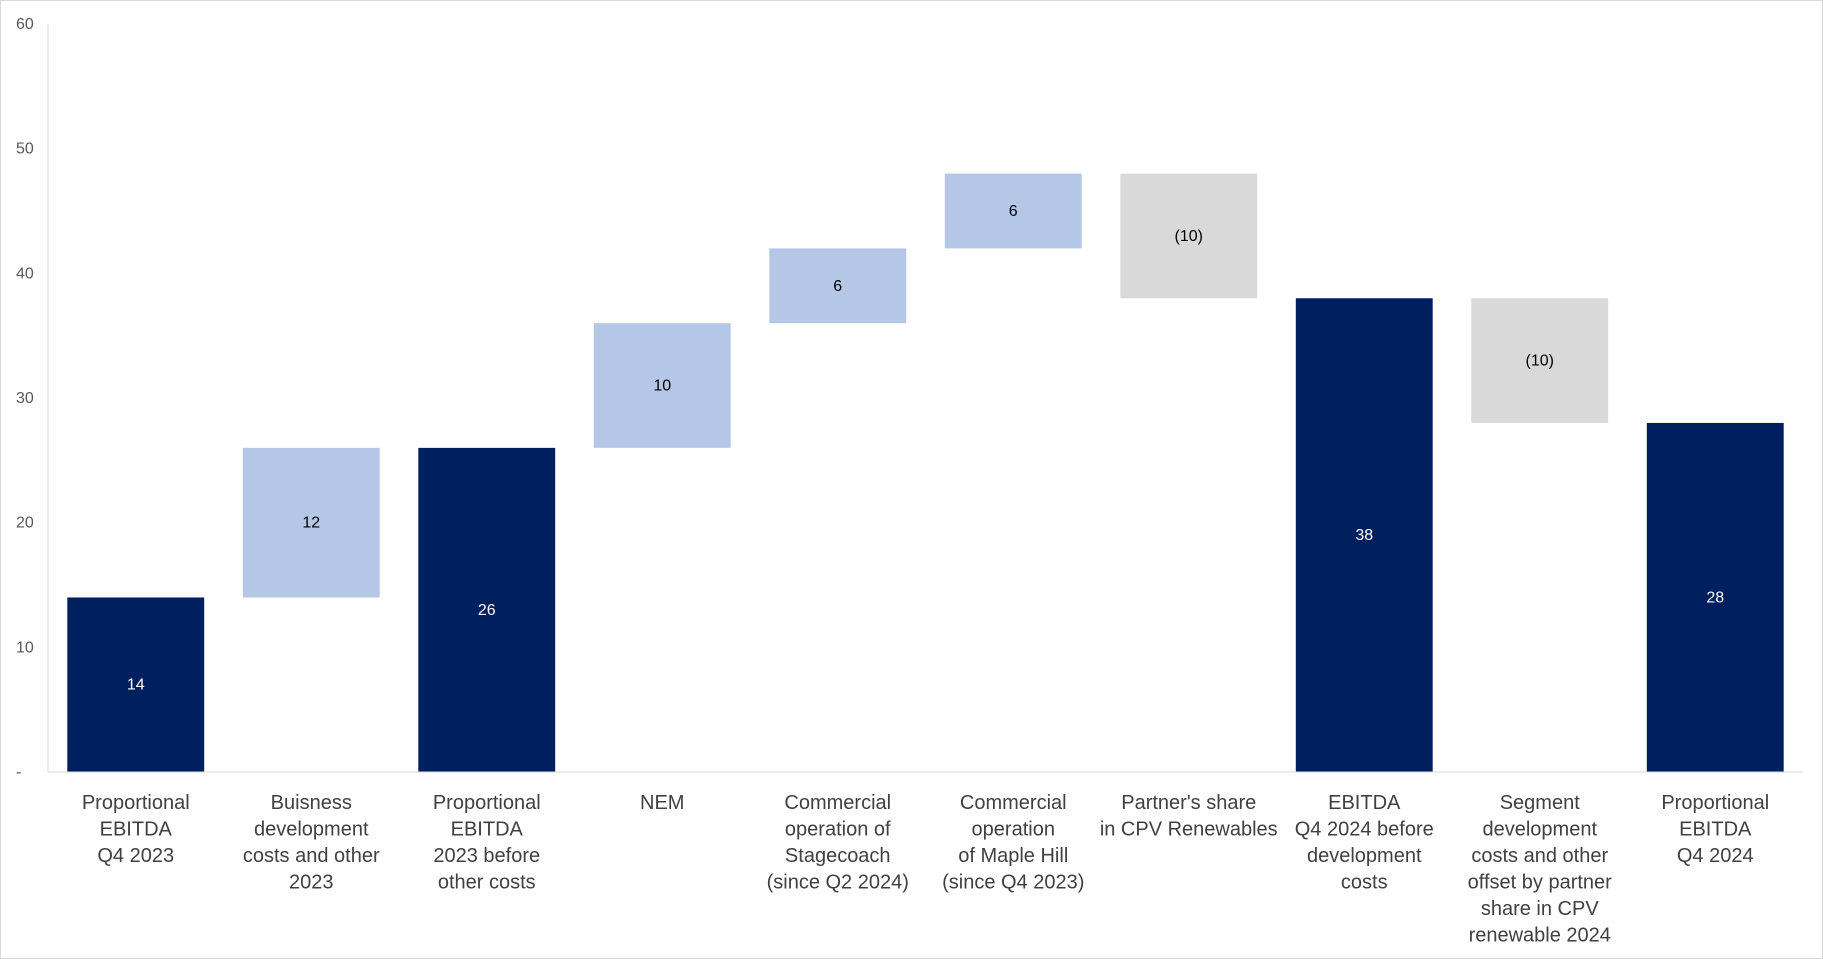 Image resolution: width=1823 pixels, height=959 pixels. I want to click on y-axis: - 10 20 30 40 50 60, so click(32, 398).